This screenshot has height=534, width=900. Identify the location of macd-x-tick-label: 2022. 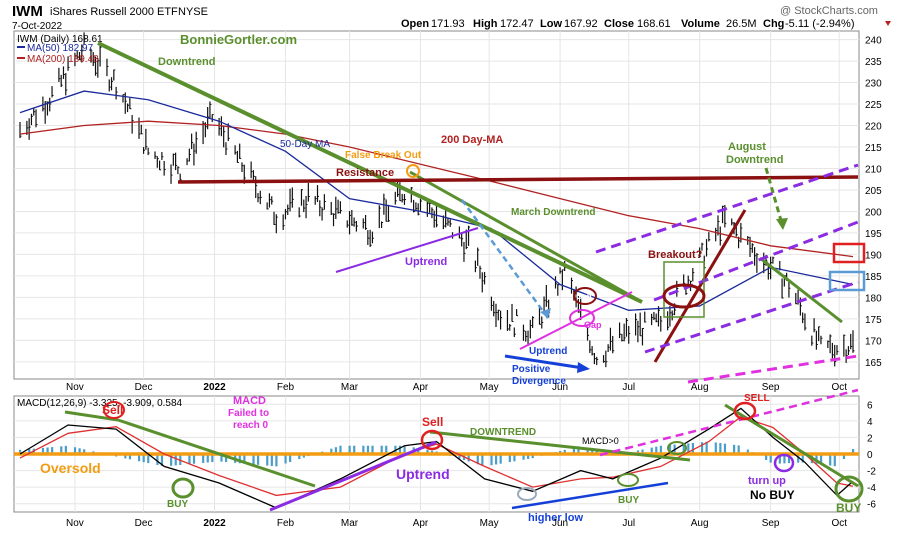
(214, 523).